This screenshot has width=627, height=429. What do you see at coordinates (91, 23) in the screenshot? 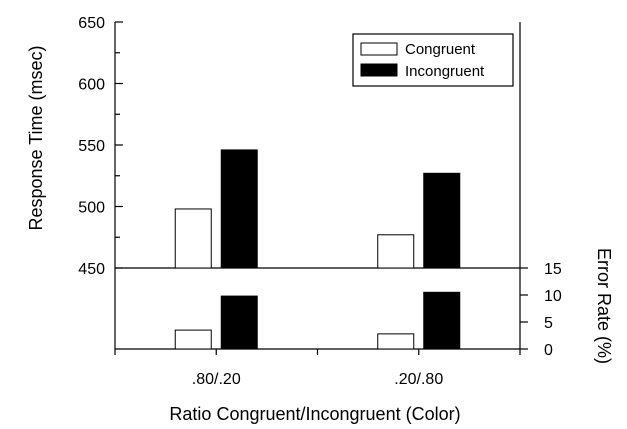
I see `rt-tick-label-650: 650` at bounding box center [91, 23].